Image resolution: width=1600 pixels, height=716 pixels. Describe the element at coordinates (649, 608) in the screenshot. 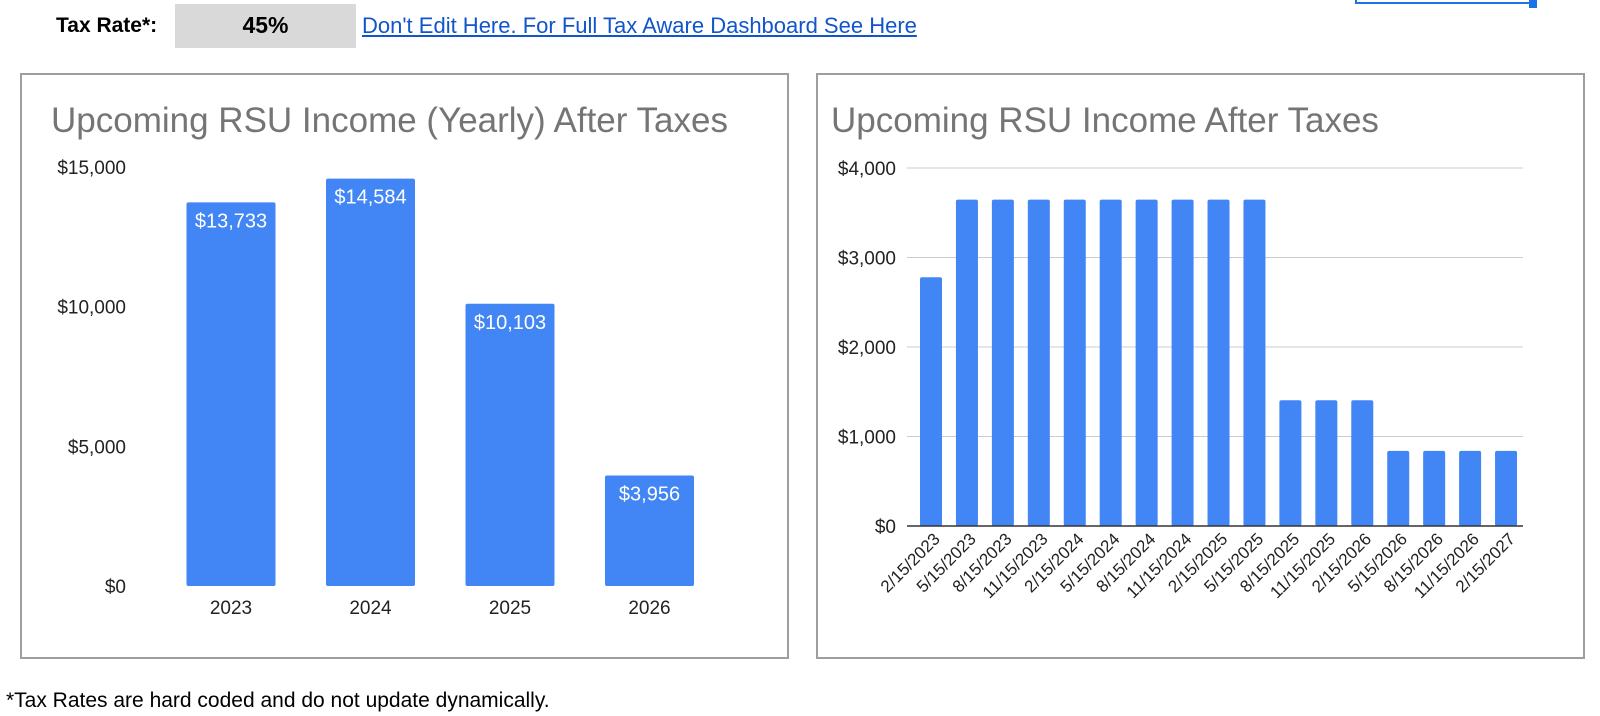

I see `x-tick-label: 2026` at that location.